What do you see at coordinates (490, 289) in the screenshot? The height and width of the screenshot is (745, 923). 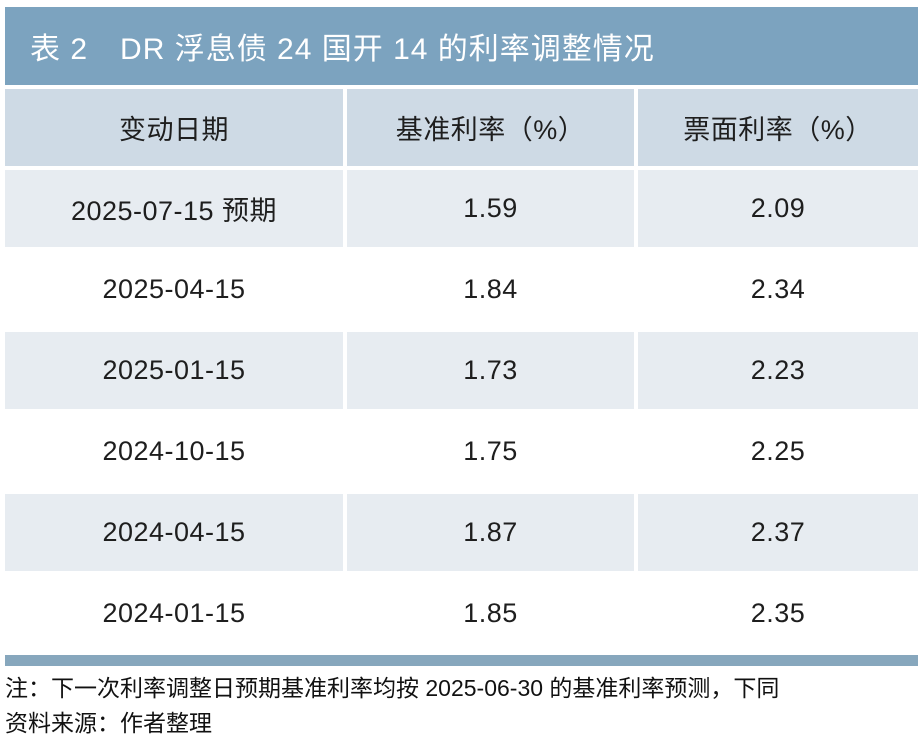 I see `cell-benchmark: 1.84` at bounding box center [490, 289].